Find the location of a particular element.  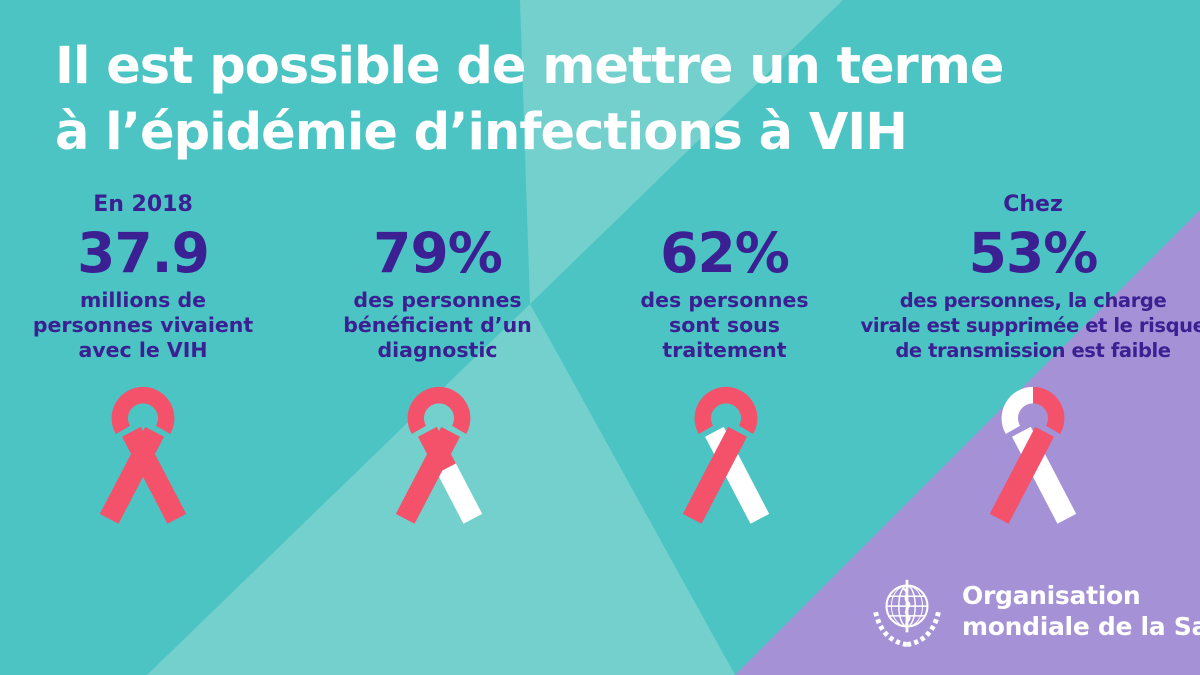

title-line-1: Il est possible de mettre un terme is located at coordinates (529, 66).